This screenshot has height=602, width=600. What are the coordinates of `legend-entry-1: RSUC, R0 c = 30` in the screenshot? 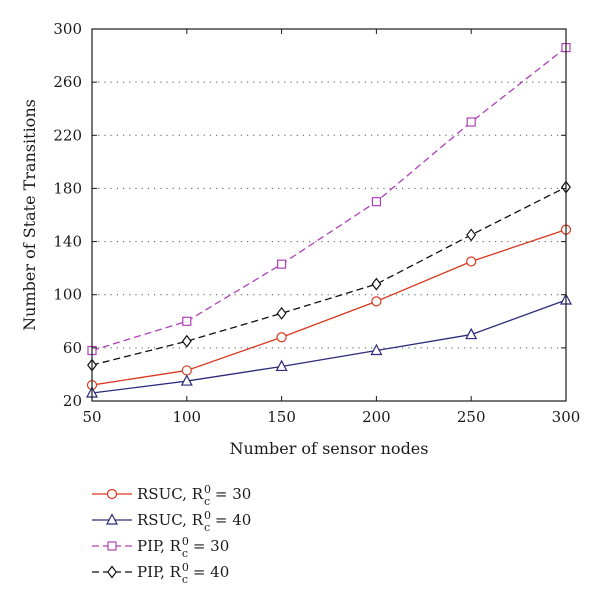 It's located at (171, 495).